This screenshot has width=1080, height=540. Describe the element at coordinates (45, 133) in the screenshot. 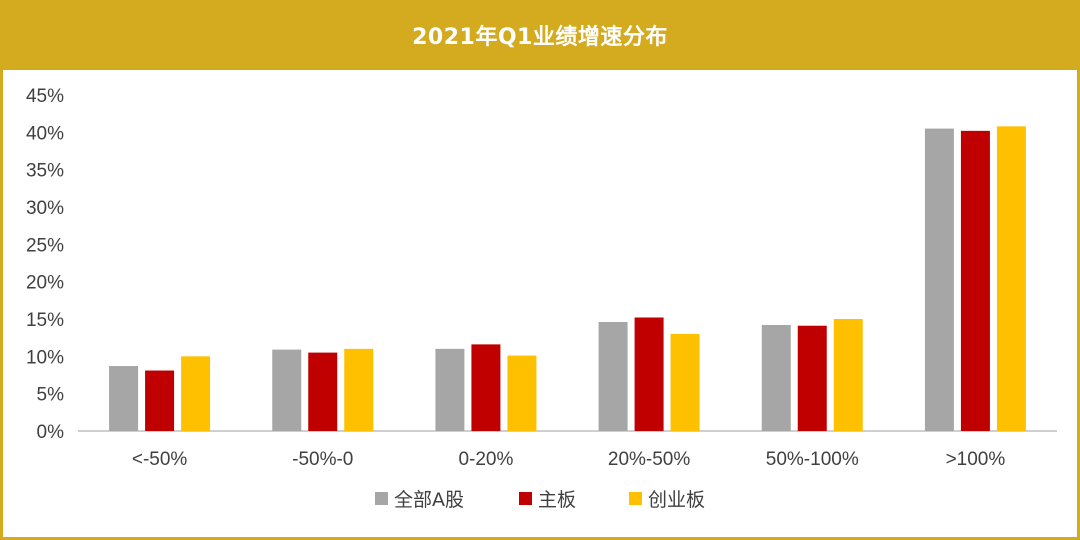

I see `y-tick-label: 40%` at that location.